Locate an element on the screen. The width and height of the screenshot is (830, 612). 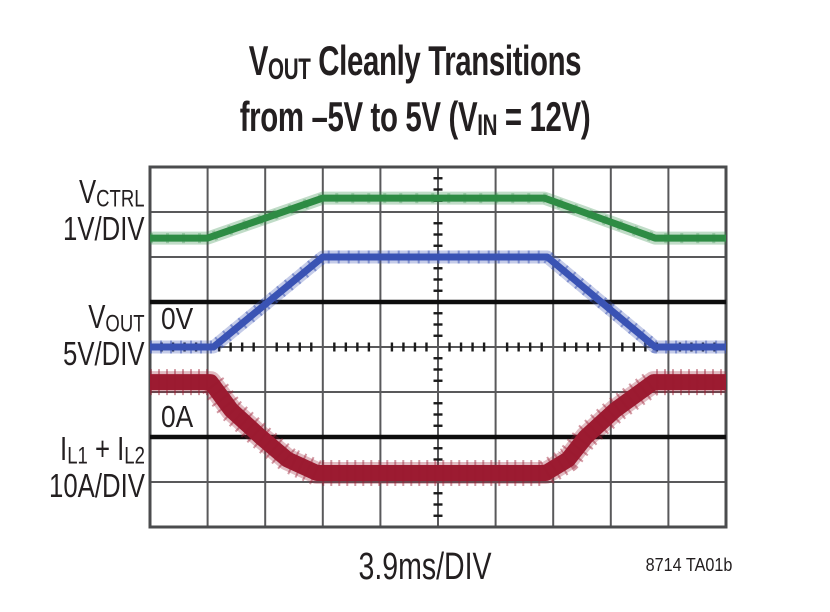
figure-note: 8714 TA01b is located at coordinates (688, 565).